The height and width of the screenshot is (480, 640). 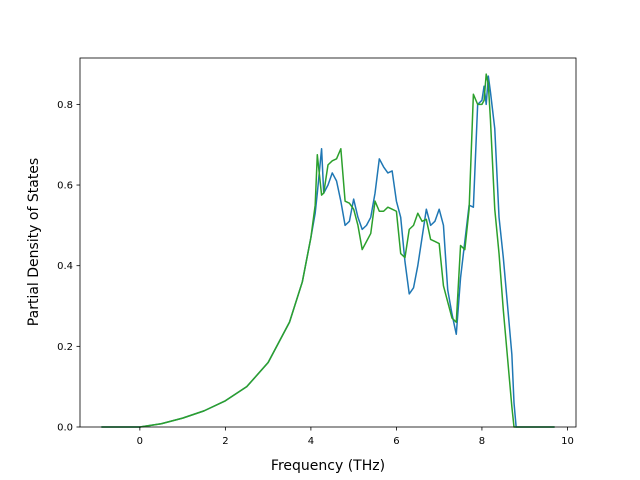 I want to click on x-tick-label: 10, so click(x=567, y=441).